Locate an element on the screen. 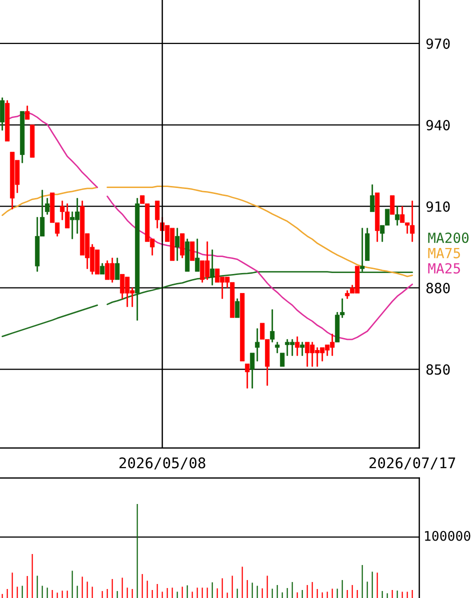  x-tick-label: 2026/07/17 is located at coordinates (412, 463).